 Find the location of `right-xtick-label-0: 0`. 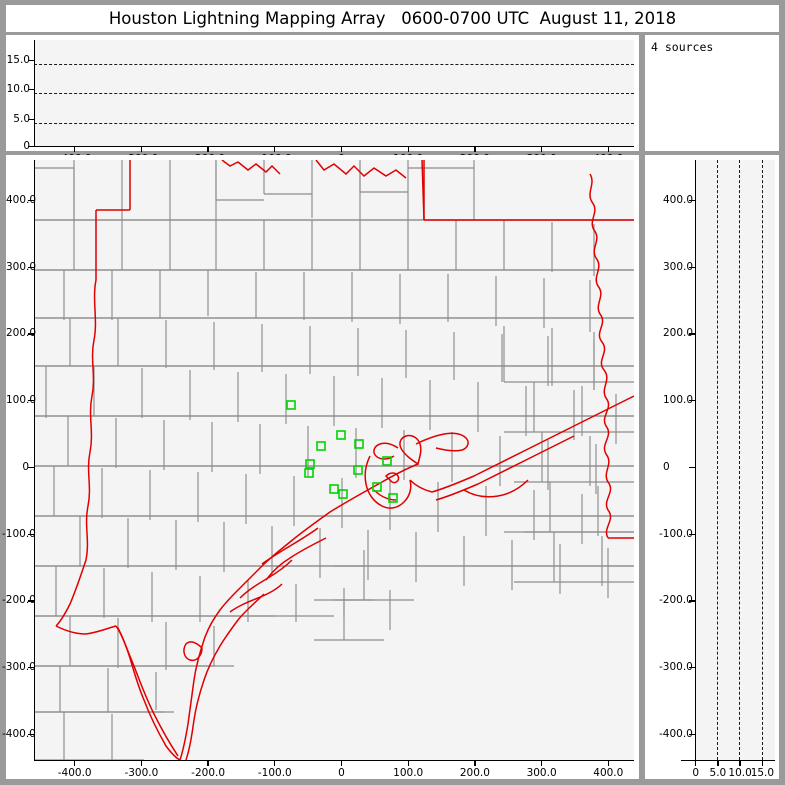

right-xtick-label-0: 0 is located at coordinates (696, 773).